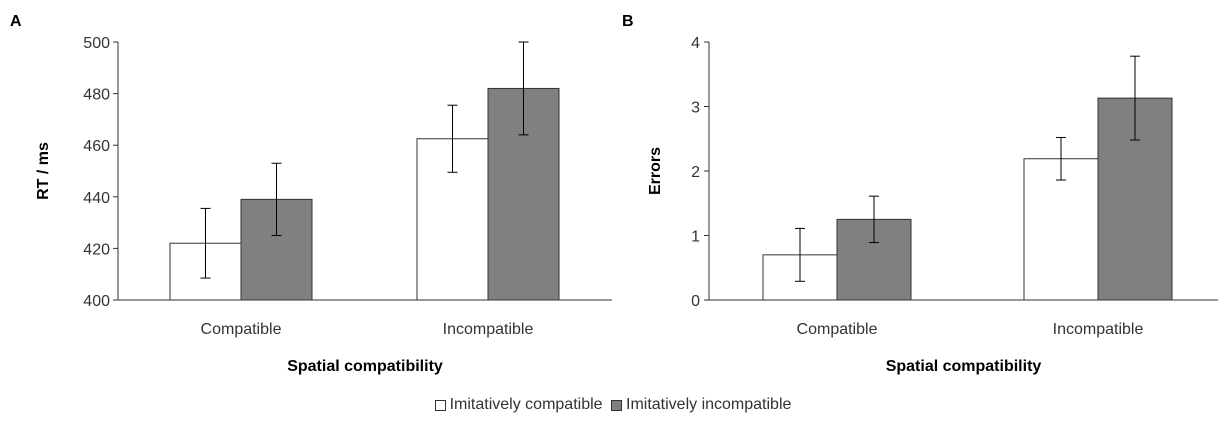 This screenshot has height=421, width=1226. I want to click on legend-item-imitatively-compatible: Imitatively compatible, so click(518, 405).